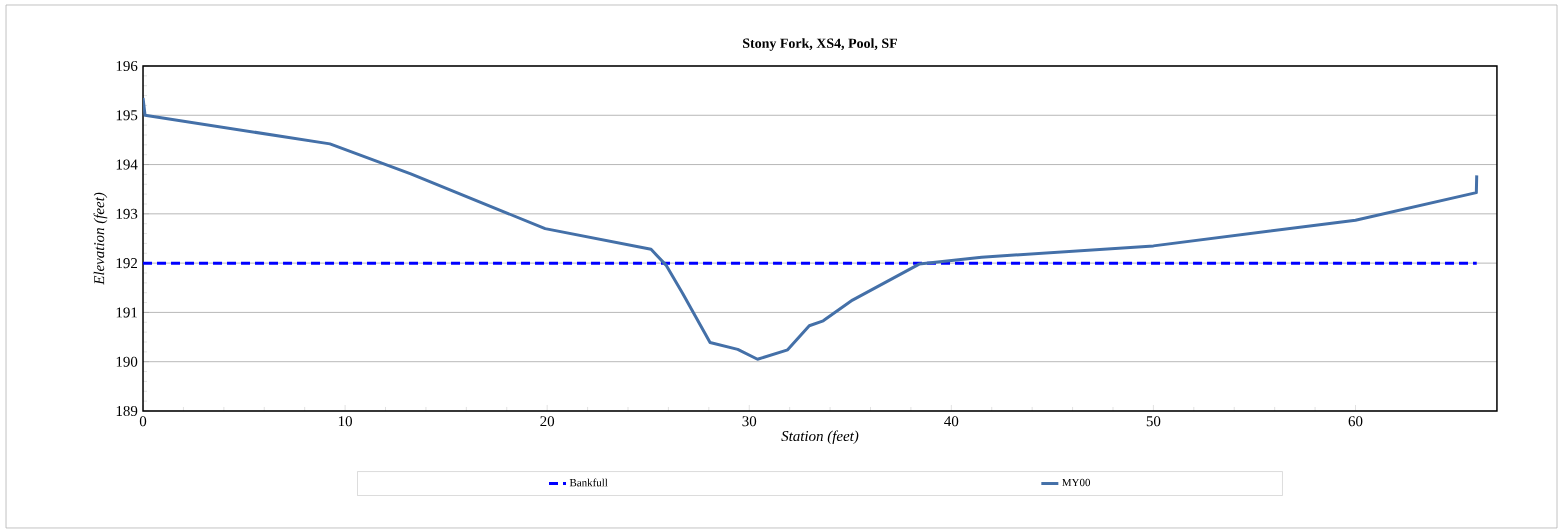 The width and height of the screenshot is (1566, 532). I want to click on chart-title: Stony Fork, XS4, Pool, SF, so click(820, 44).